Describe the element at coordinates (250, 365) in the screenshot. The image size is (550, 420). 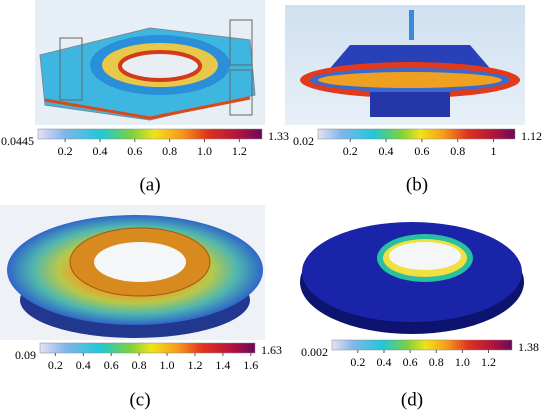
I see `colorbar-tick-label: 1.6` at that location.